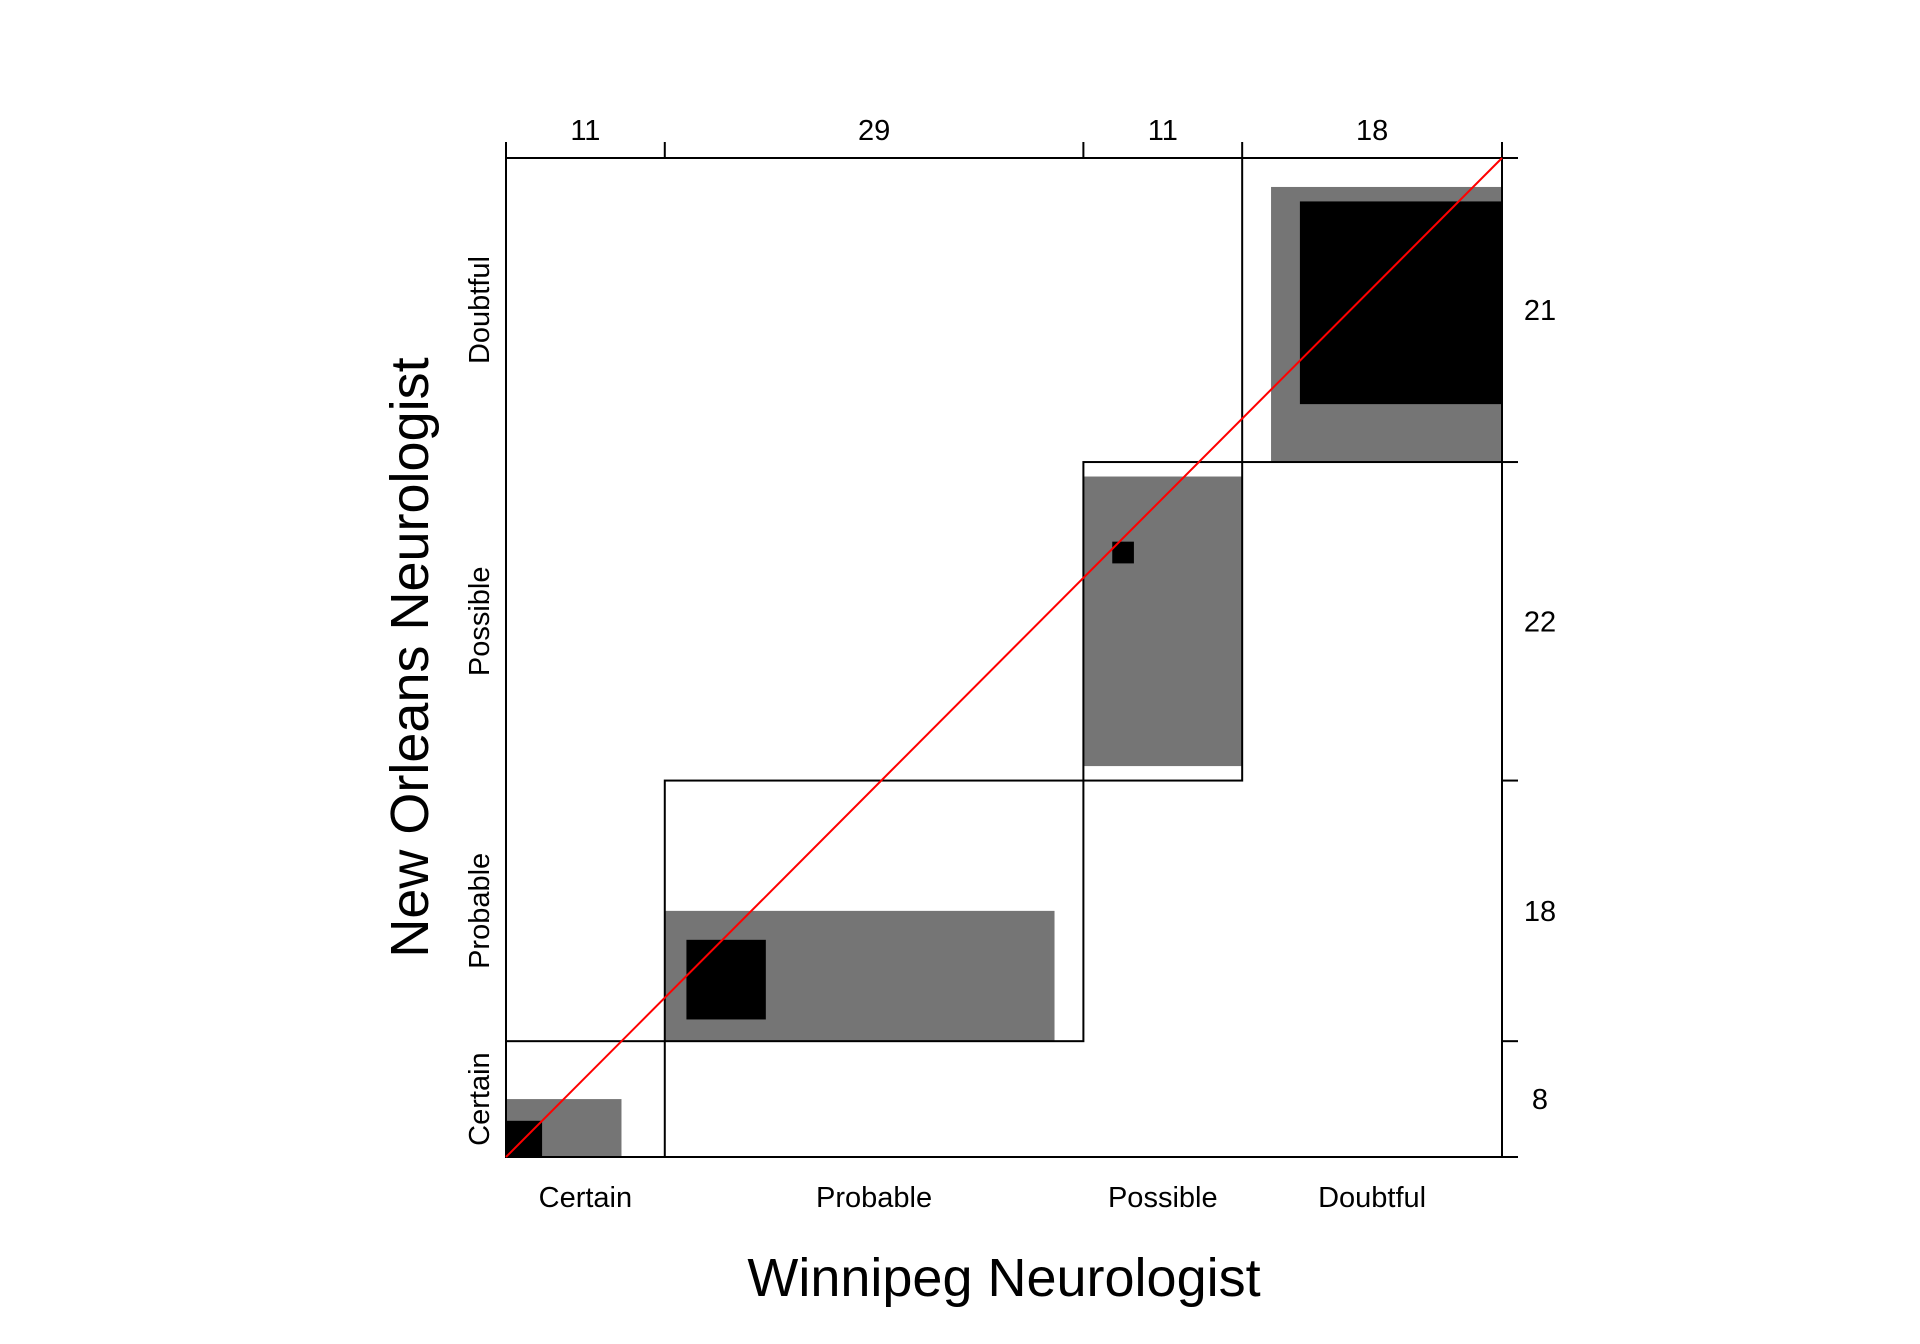  I want to click on col-total-probable: 29, so click(874, 131).